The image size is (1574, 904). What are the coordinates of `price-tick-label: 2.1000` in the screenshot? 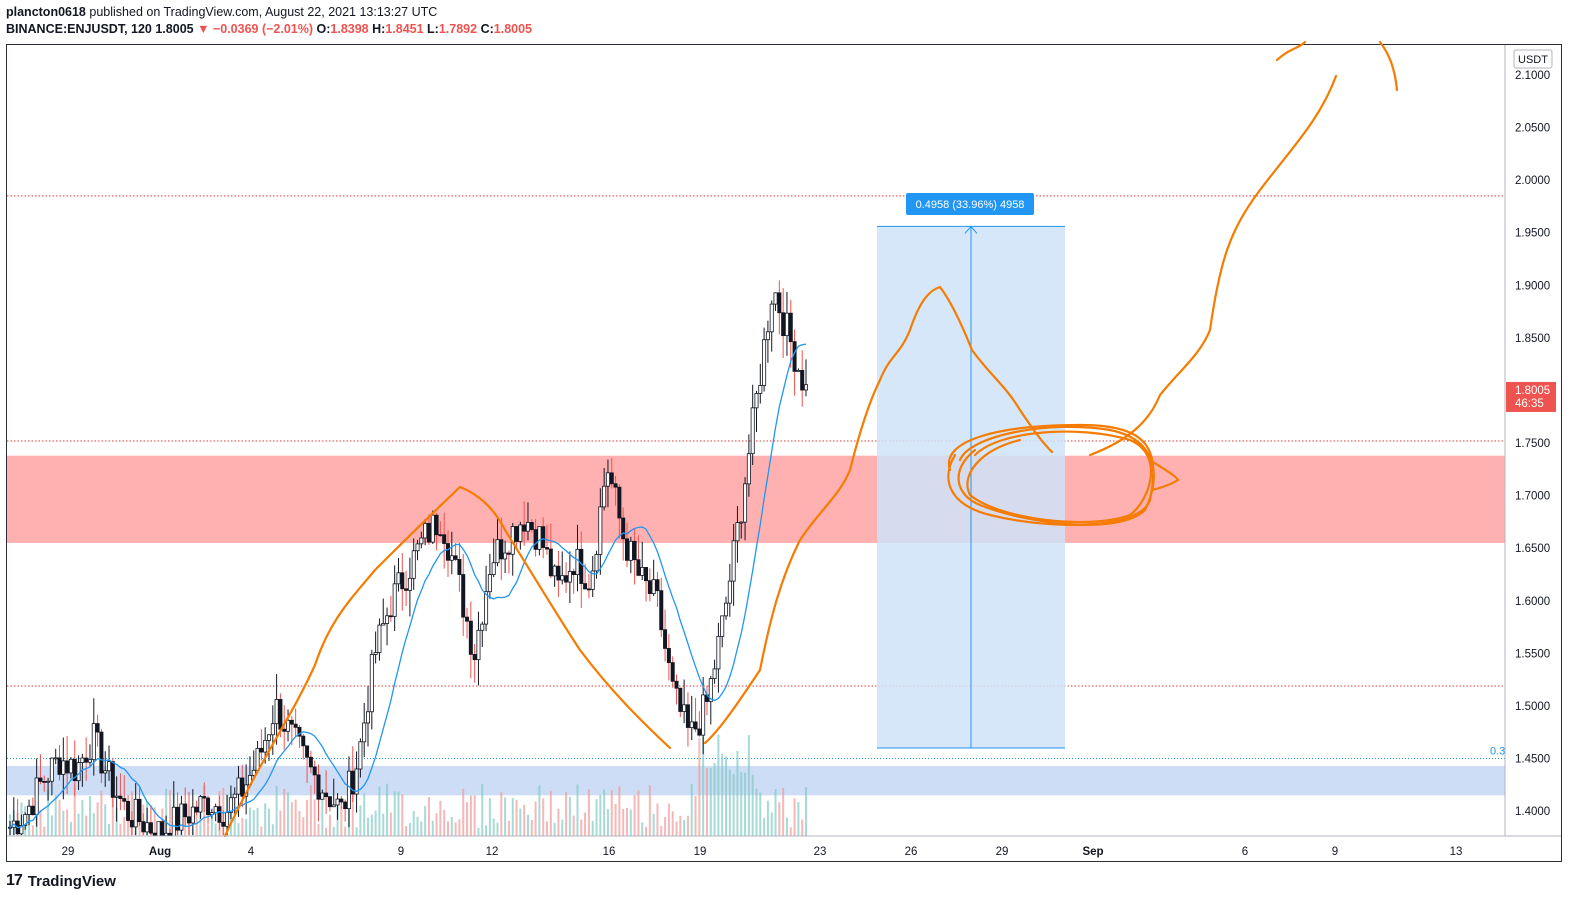 It's located at (1532, 76).